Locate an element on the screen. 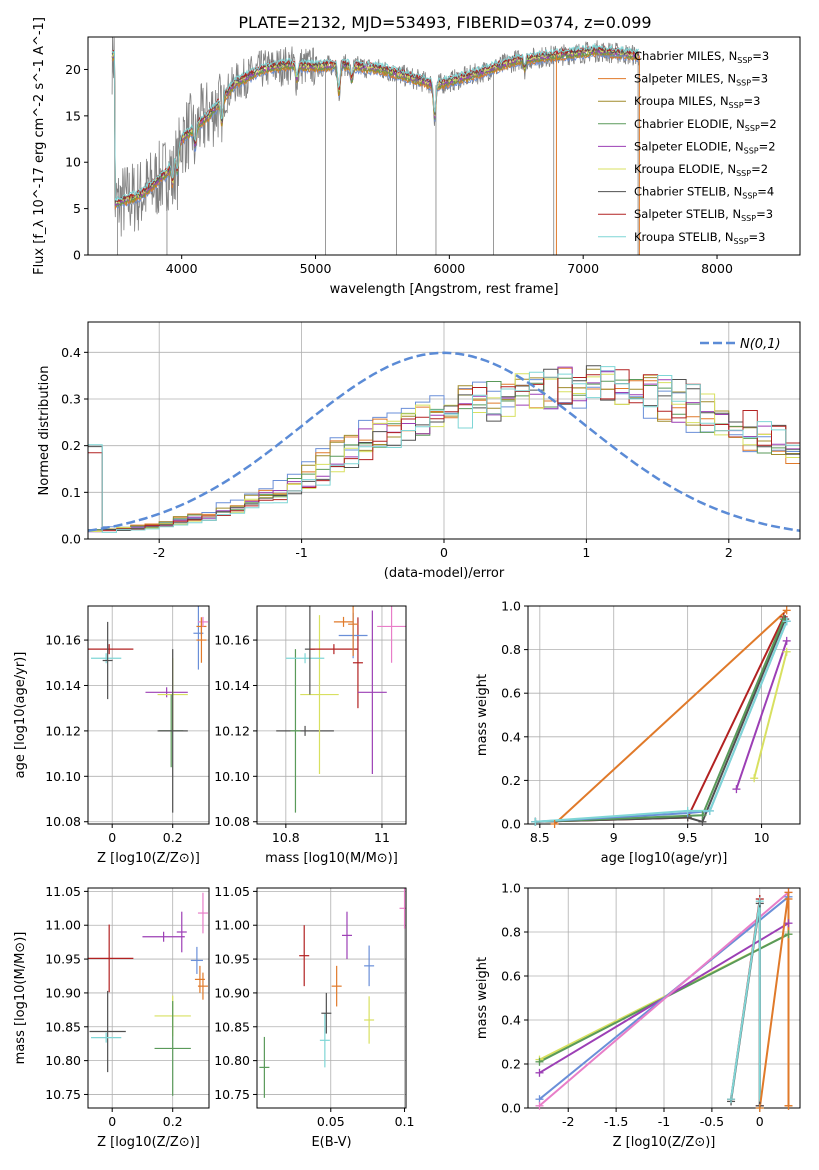 The image size is (819, 1170). legend-entry: Kroupa MILES, NSSP=3 is located at coordinates (697, 102).